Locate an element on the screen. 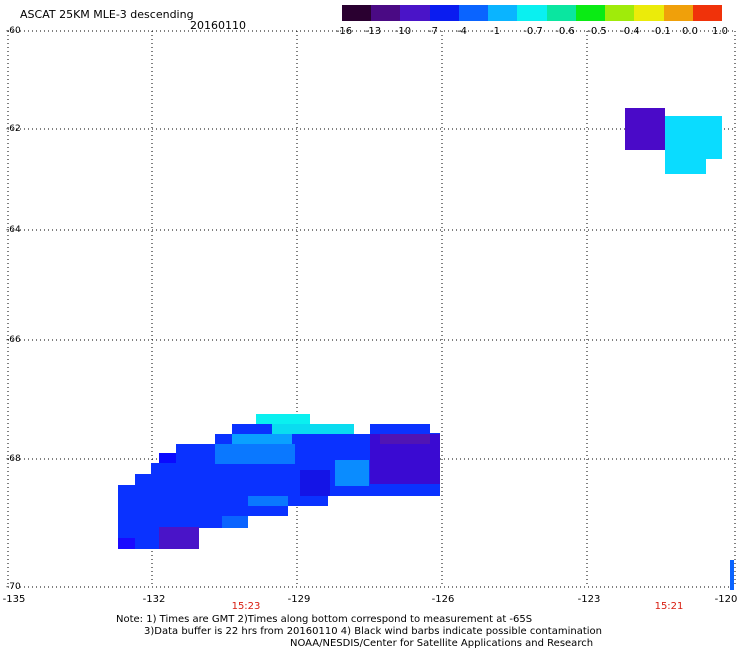 Image resolution: width=740 pixels, height=650 pixels. swath-southwest is located at coordinates (279, 481).